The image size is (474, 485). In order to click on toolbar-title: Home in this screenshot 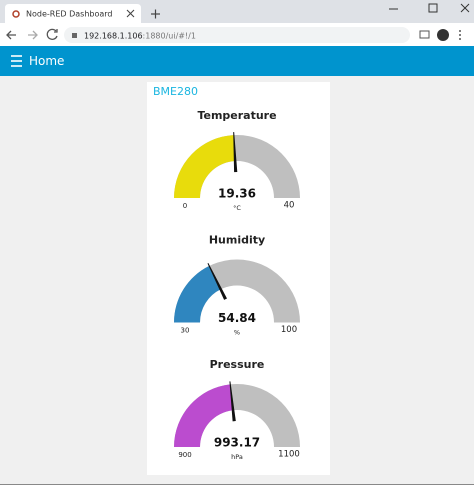, I will do `click(46, 61)`.